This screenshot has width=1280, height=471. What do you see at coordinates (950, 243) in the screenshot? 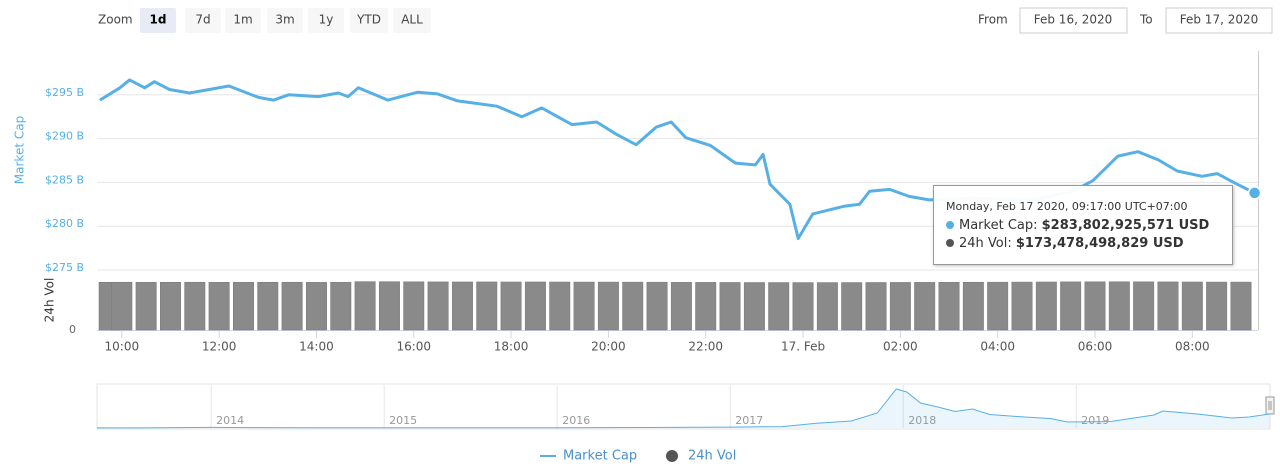
I see `tooltip-dot` at bounding box center [950, 243].